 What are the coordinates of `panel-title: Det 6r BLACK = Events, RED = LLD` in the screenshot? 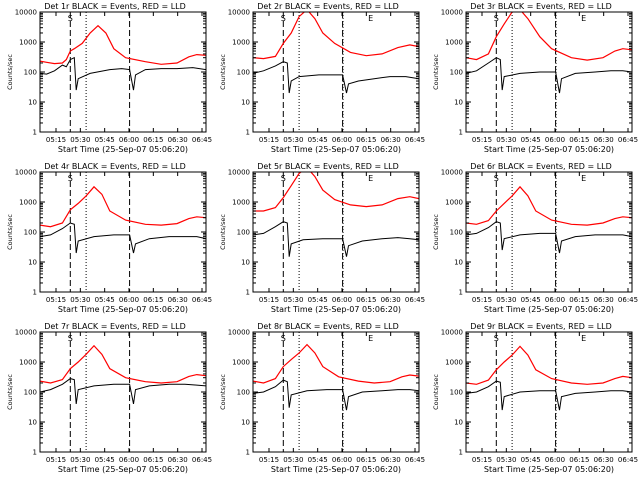 It's located at (541, 166).